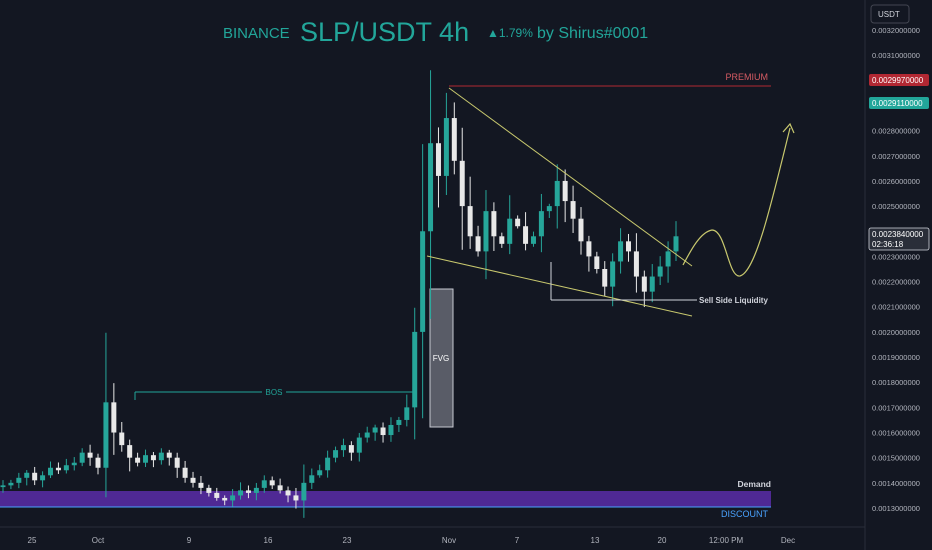  What do you see at coordinates (570, 177) in the screenshot?
I see `wedge-upper-line` at bounding box center [570, 177].